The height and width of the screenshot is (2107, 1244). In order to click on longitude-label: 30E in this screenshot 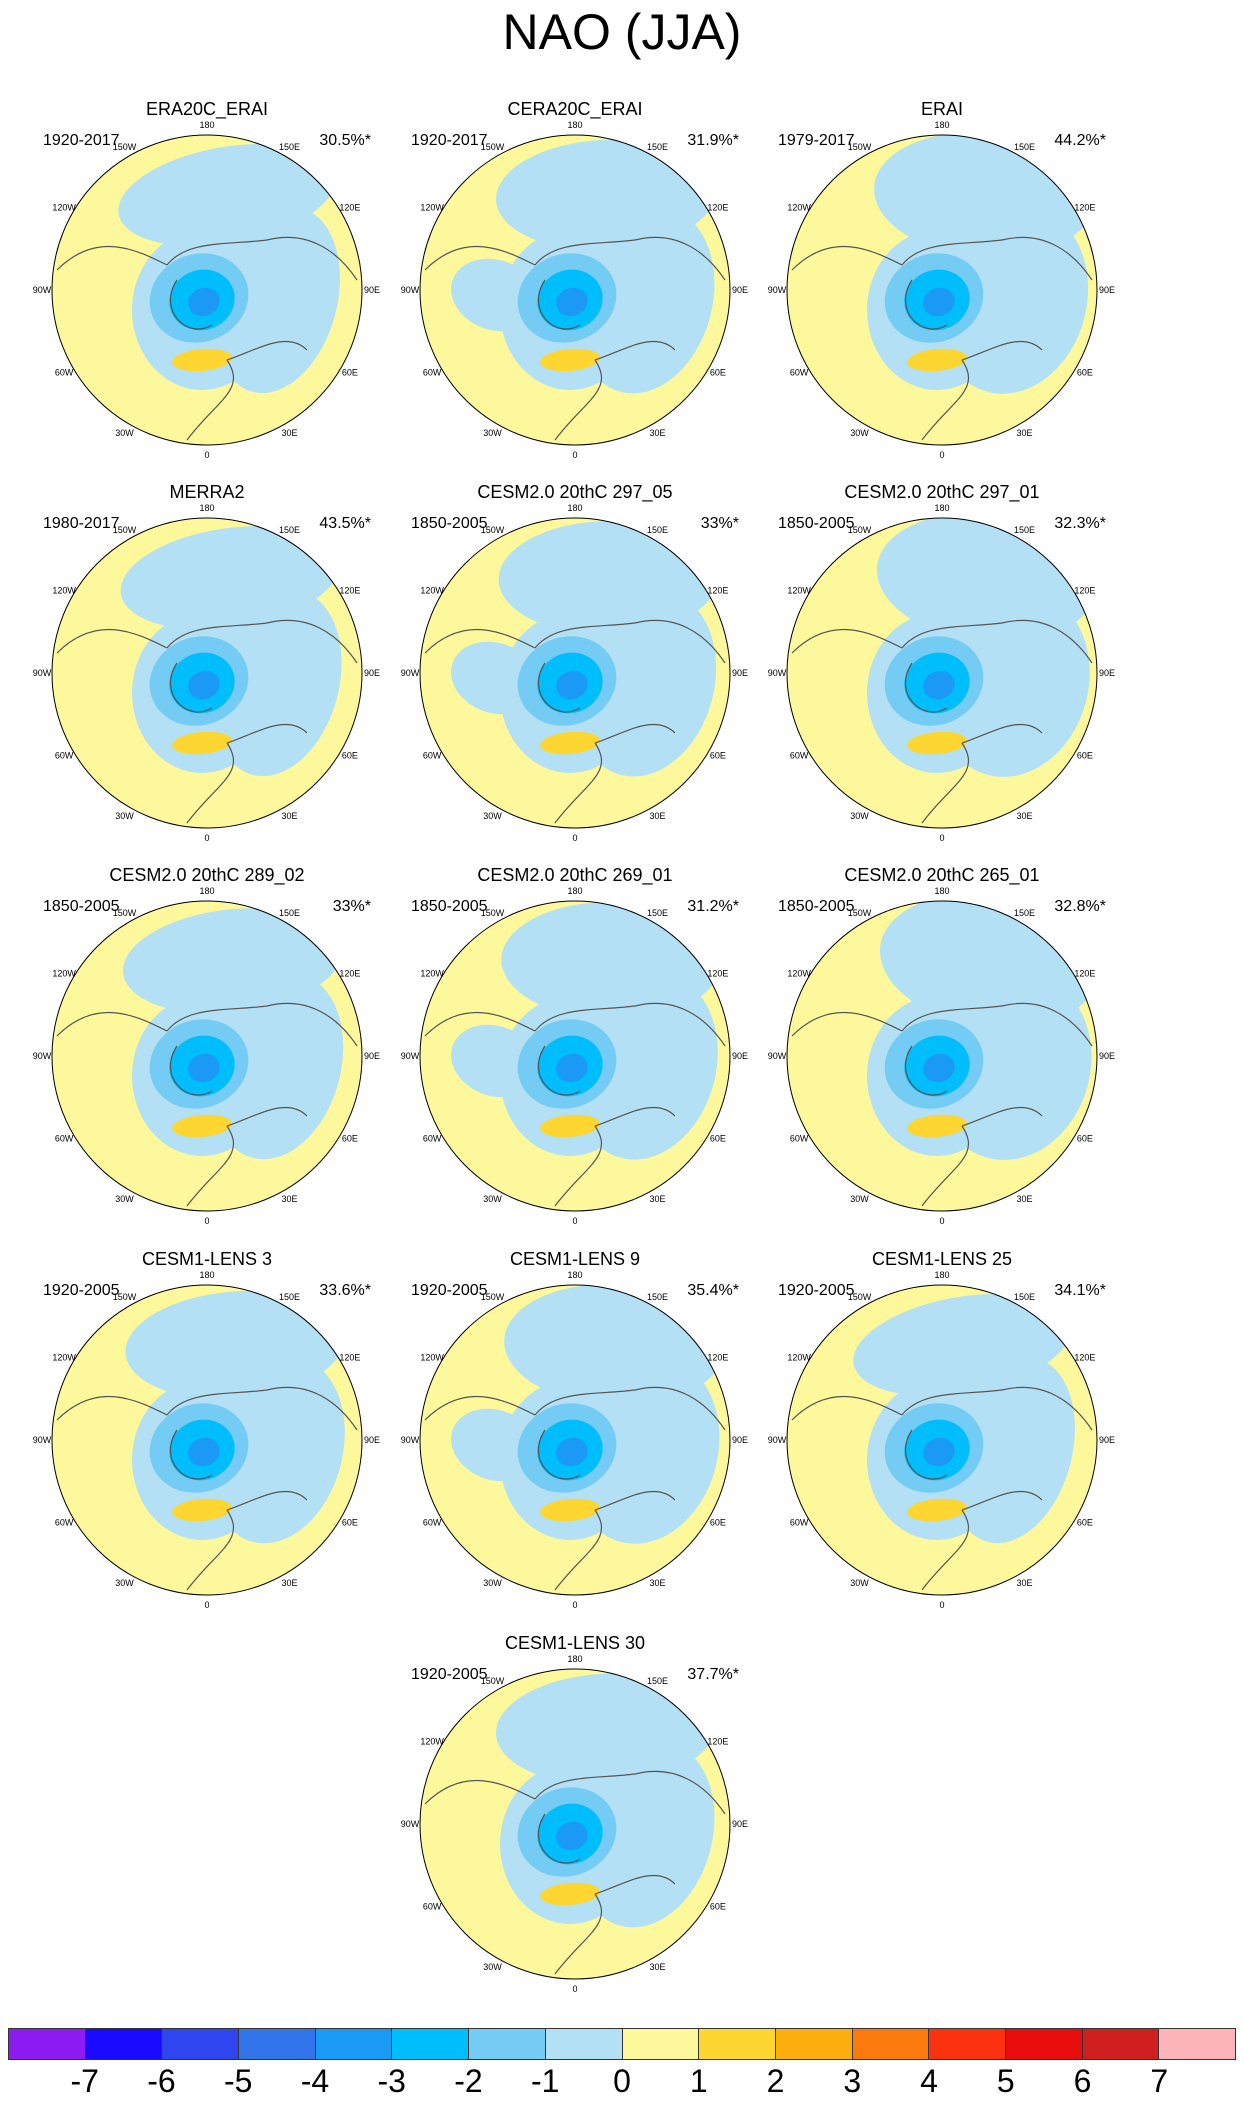, I will do `click(1024, 433)`.